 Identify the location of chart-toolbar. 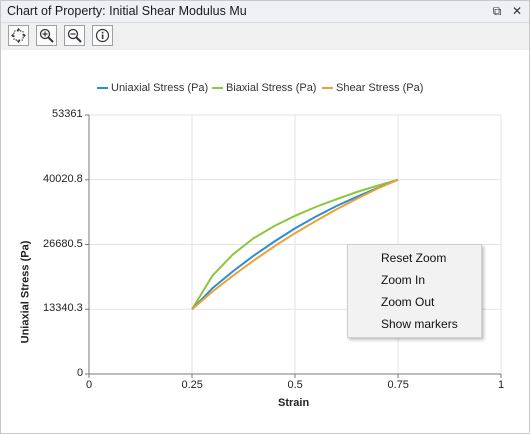
(265, 36).